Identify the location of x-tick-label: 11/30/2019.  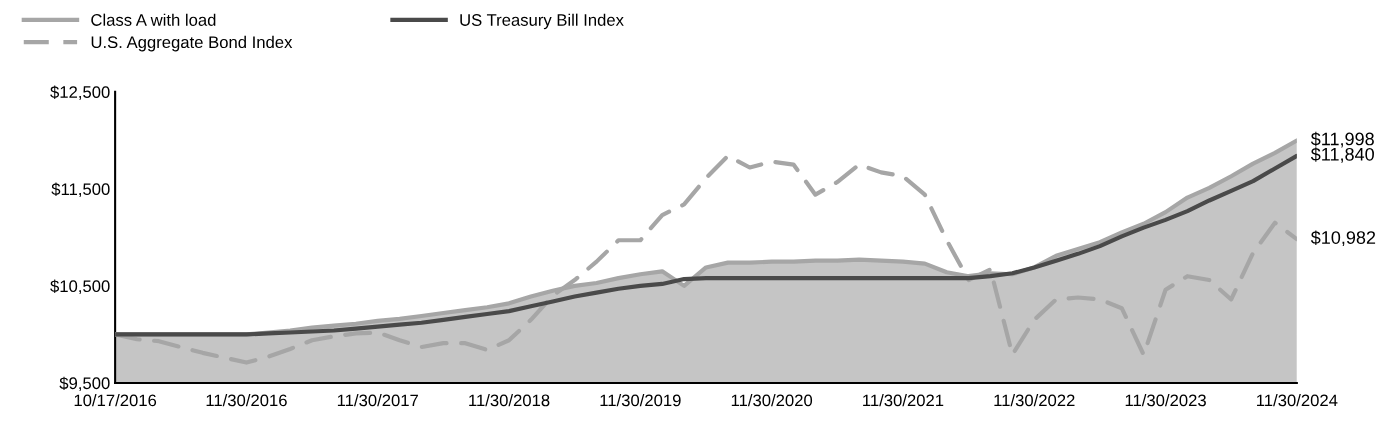
(640, 400).